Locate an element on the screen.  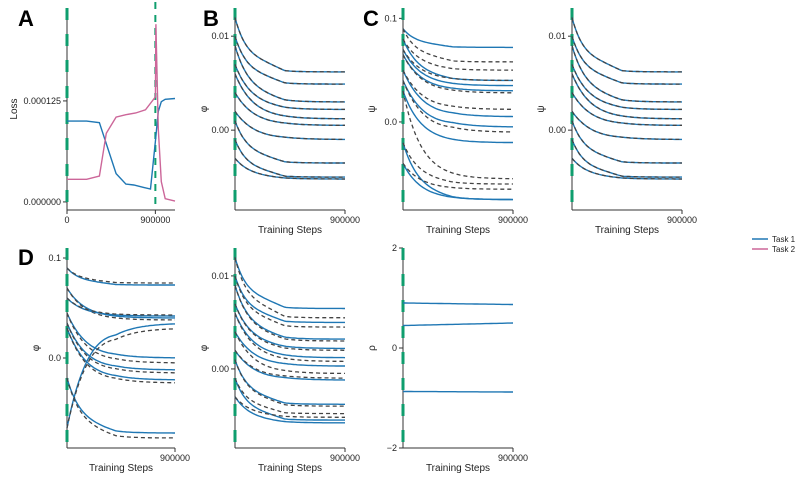
panel-b: φ Training Steps 0.00 0.01 900000 is located at coordinates (279, 122).